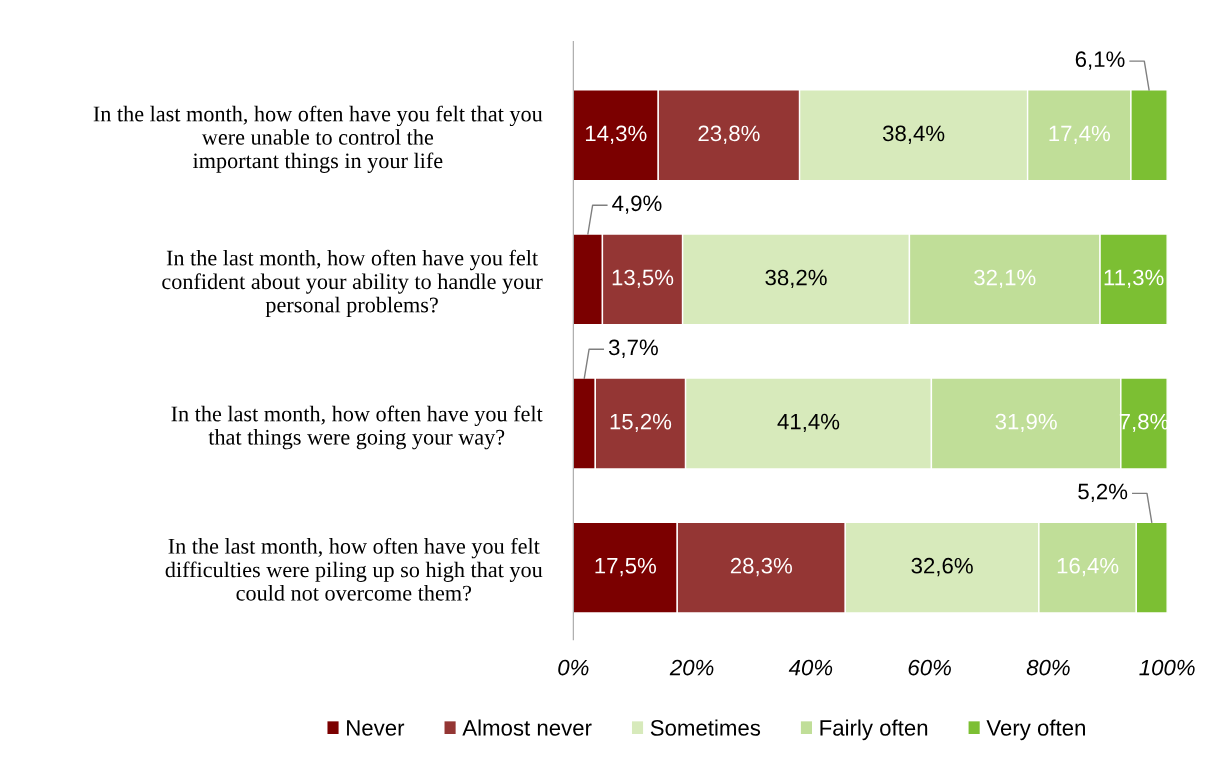 This screenshot has height=757, width=1207. Describe the element at coordinates (913, 134) in the screenshot. I see `data-label: 38,4%` at that location.